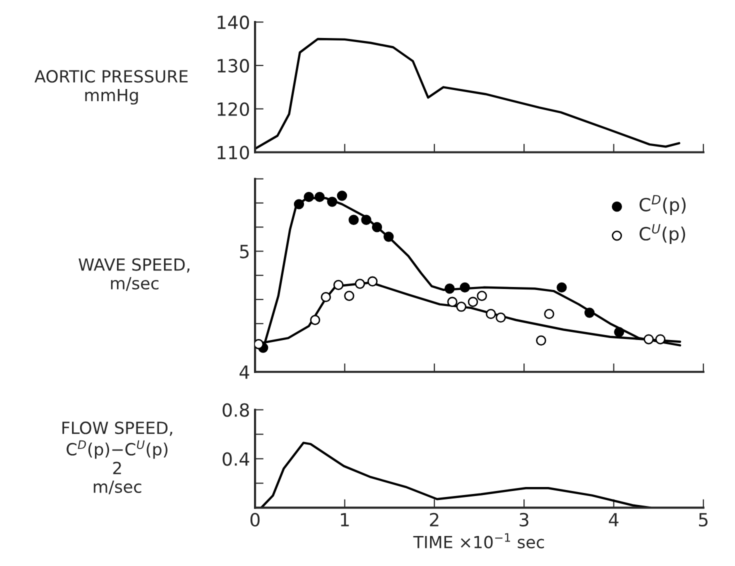  What do you see at coordinates (244, 251) in the screenshot?
I see `y-tick-label: 5` at bounding box center [244, 251].